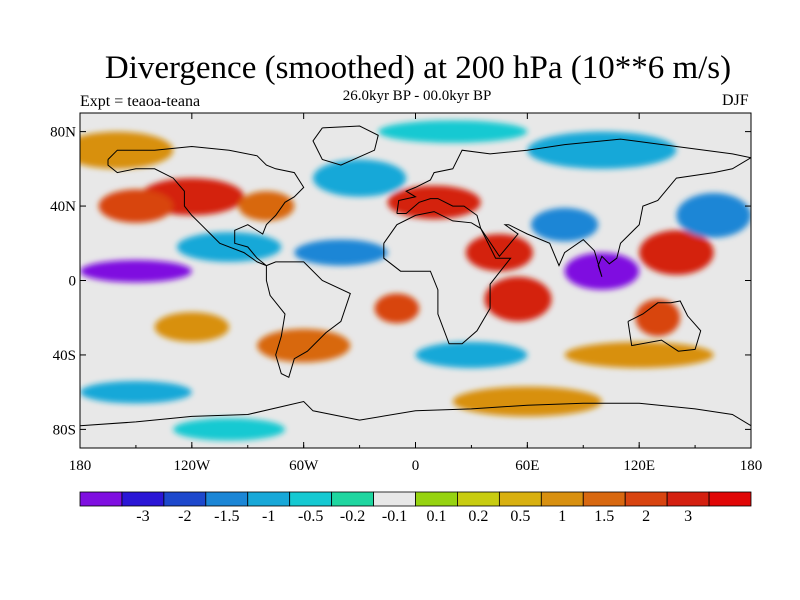 This screenshot has height=600, width=800. I want to click on colorbar-label: 0.1, so click(436, 516).